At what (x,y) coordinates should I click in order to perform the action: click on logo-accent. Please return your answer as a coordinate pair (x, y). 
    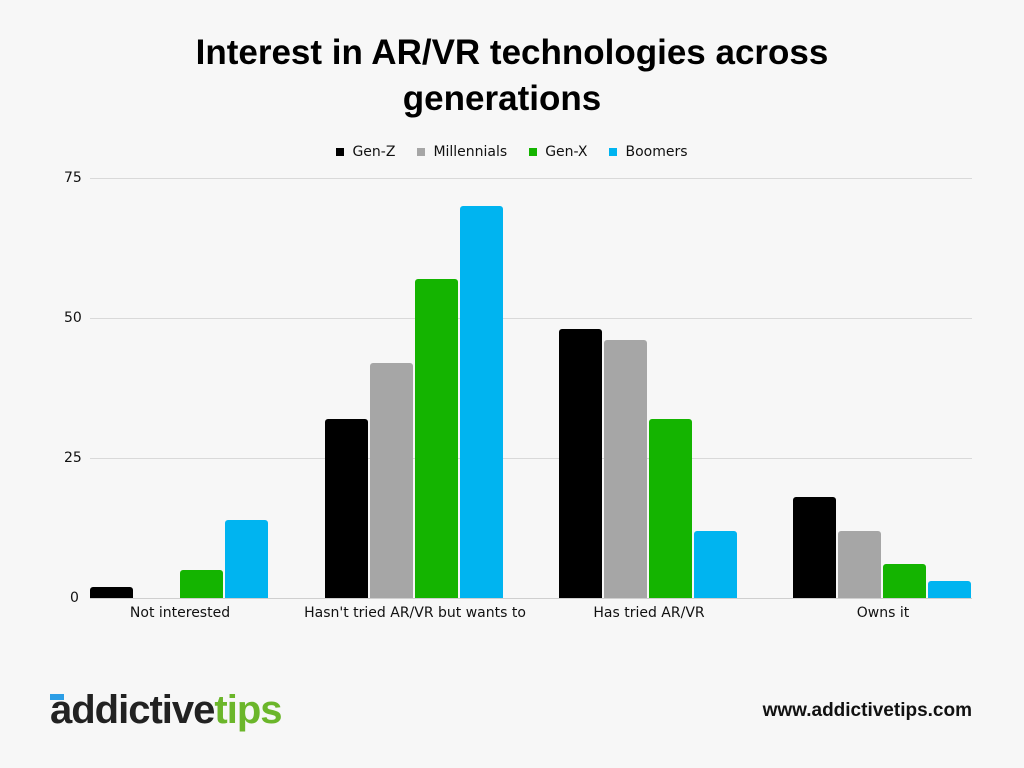
    Looking at the image, I should click on (57, 697).